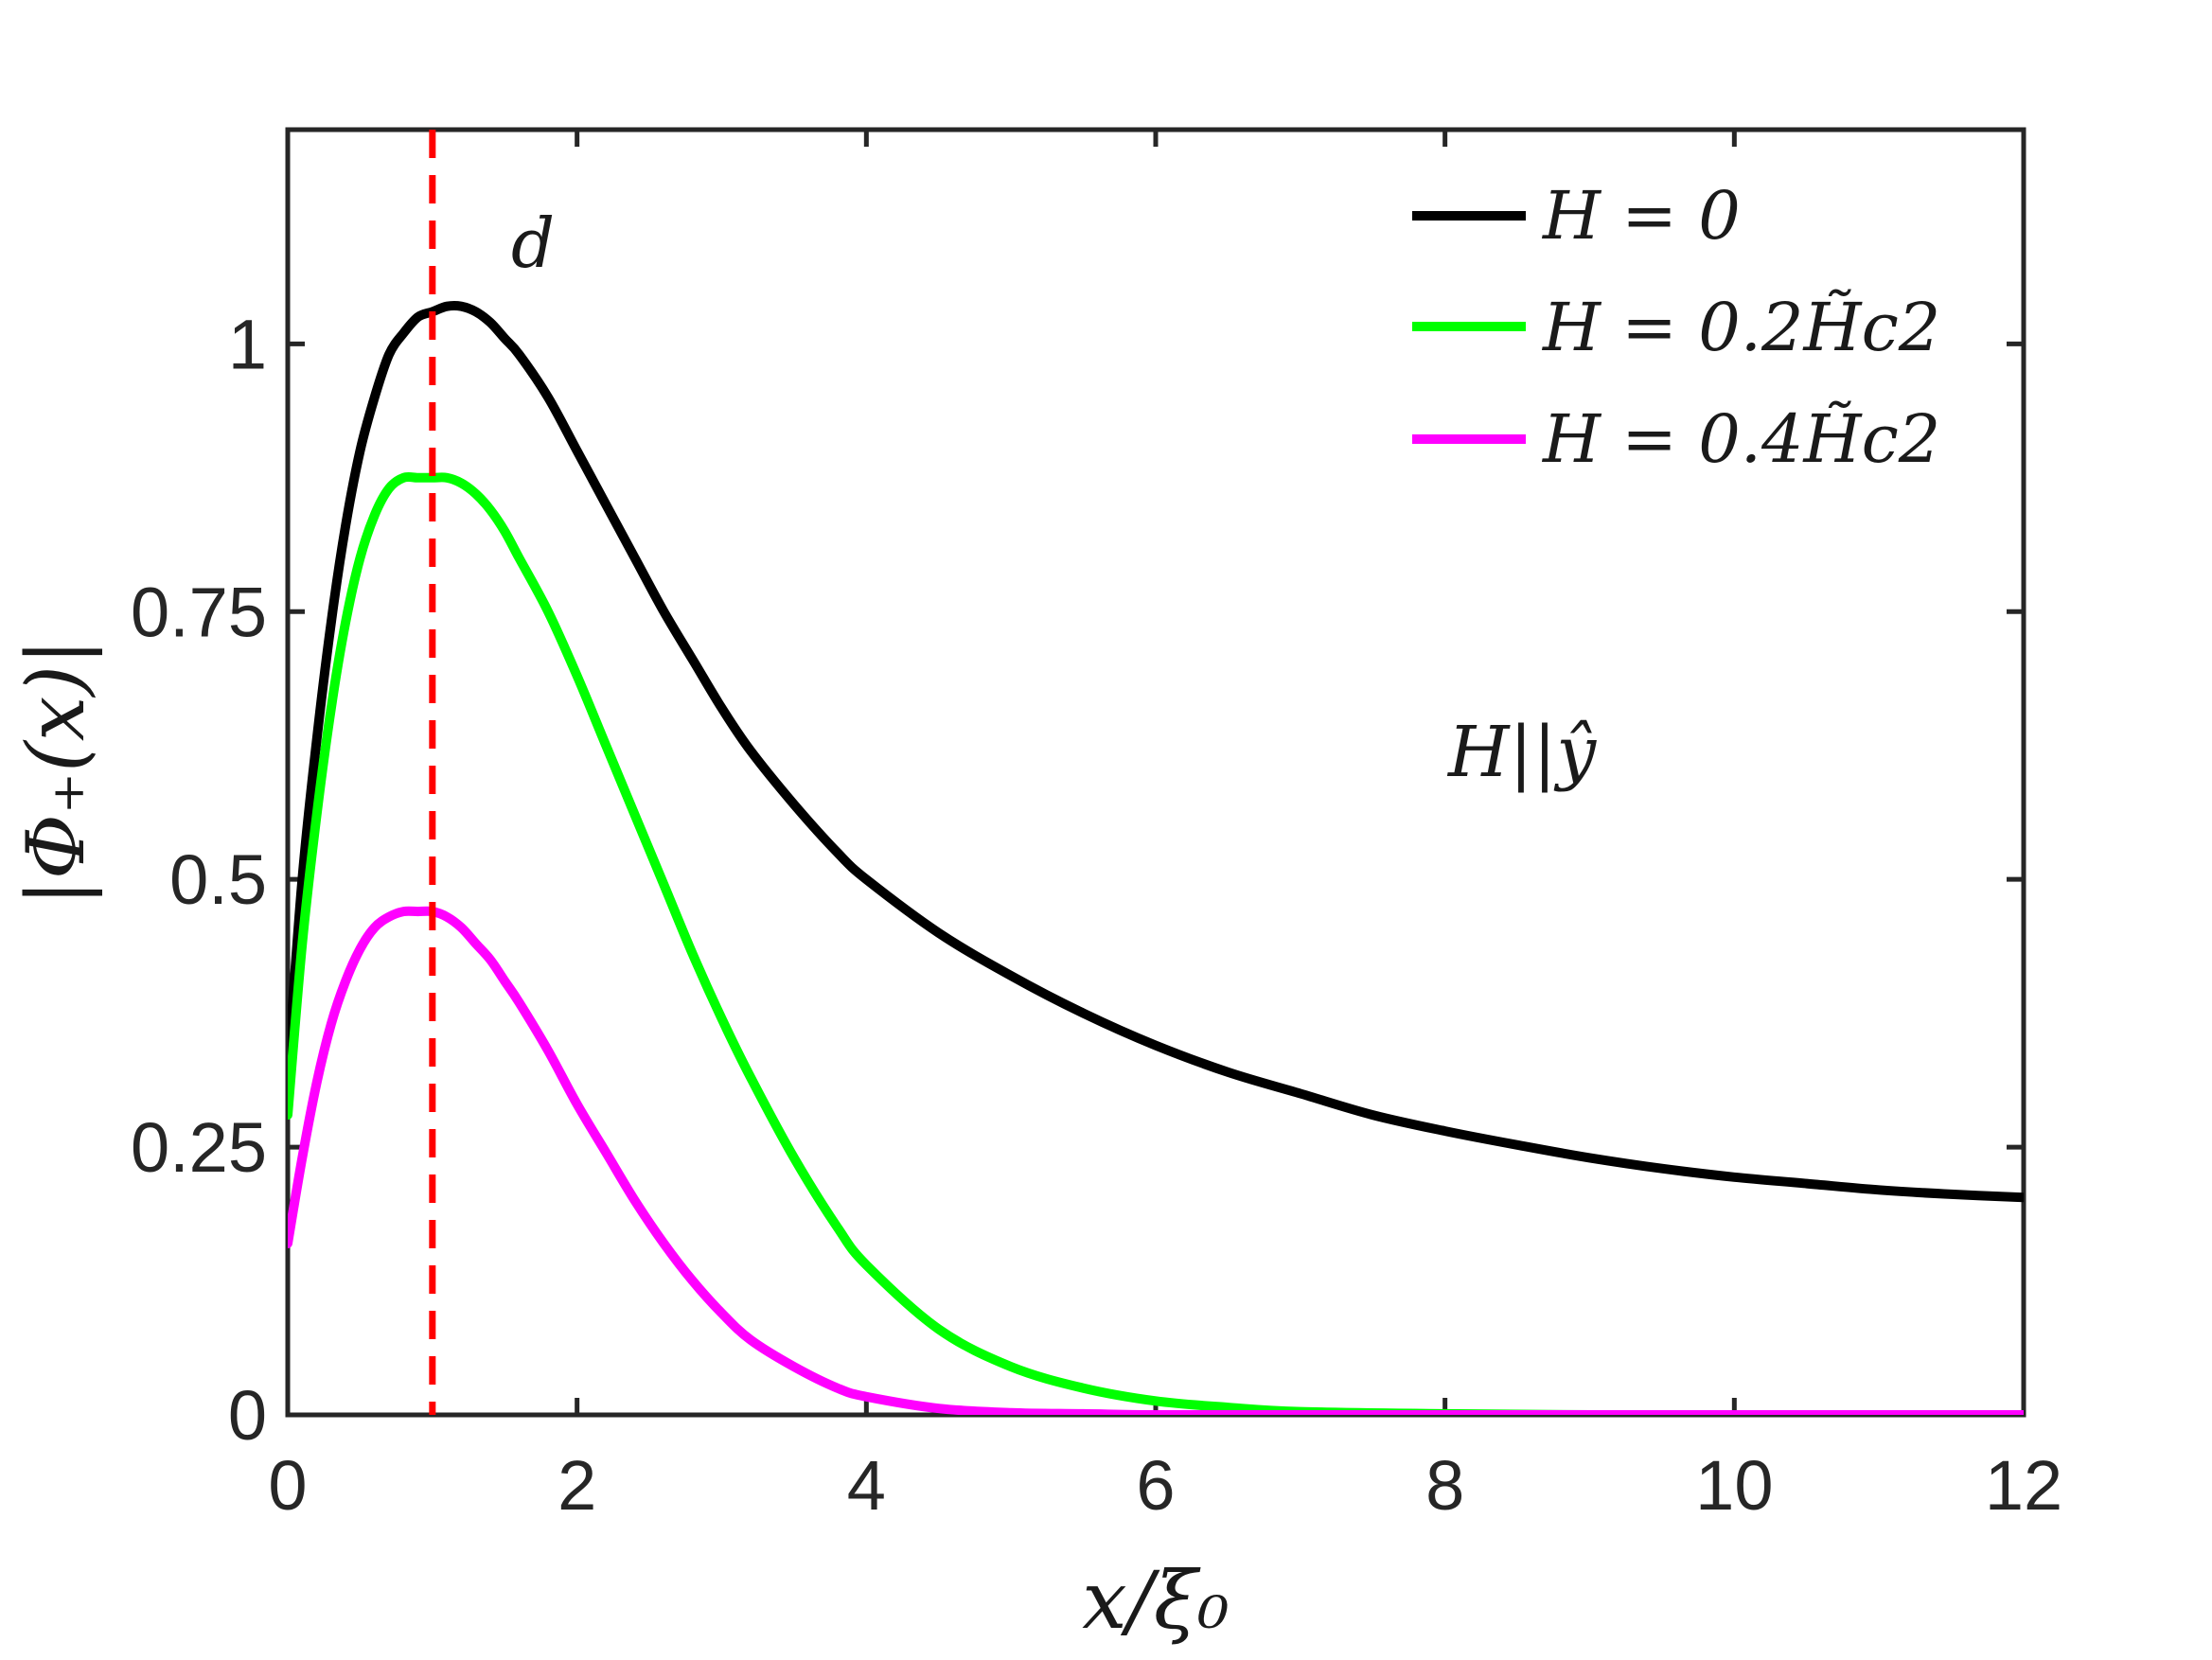 Image resolution: width=2212 pixels, height=1660 pixels. I want to click on x-tick-label: 10, so click(1734, 1486).